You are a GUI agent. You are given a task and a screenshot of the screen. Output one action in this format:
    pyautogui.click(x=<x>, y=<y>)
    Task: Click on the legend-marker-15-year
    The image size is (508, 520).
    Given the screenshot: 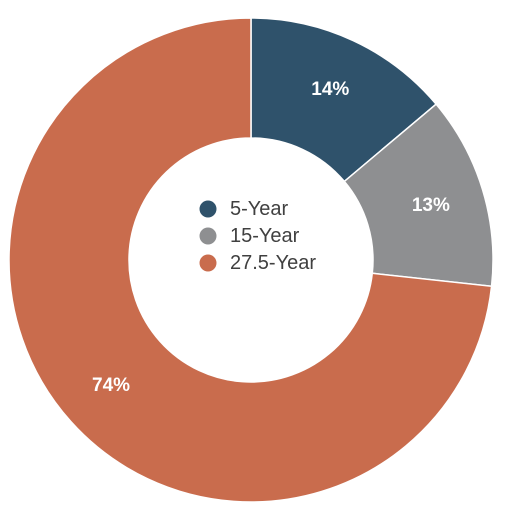 What is the action you would take?
    pyautogui.click(x=208, y=236)
    